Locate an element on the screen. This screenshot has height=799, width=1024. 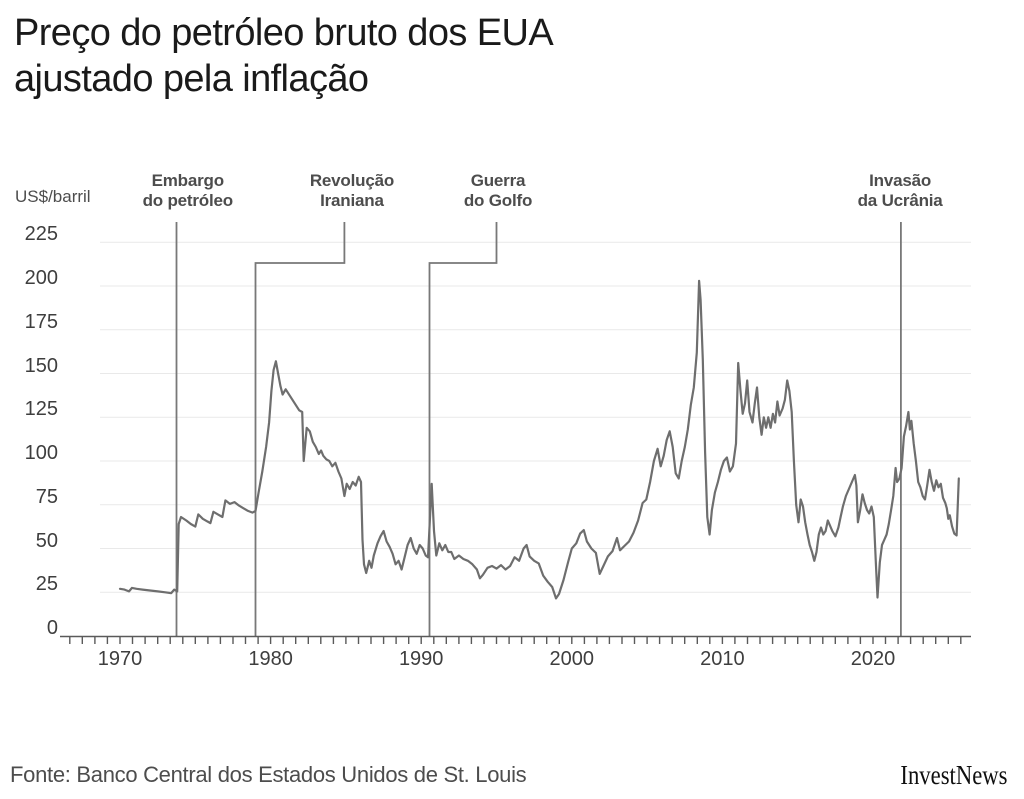
event-annotation-label: Invasão da Ucrânia is located at coordinates (900, 191).